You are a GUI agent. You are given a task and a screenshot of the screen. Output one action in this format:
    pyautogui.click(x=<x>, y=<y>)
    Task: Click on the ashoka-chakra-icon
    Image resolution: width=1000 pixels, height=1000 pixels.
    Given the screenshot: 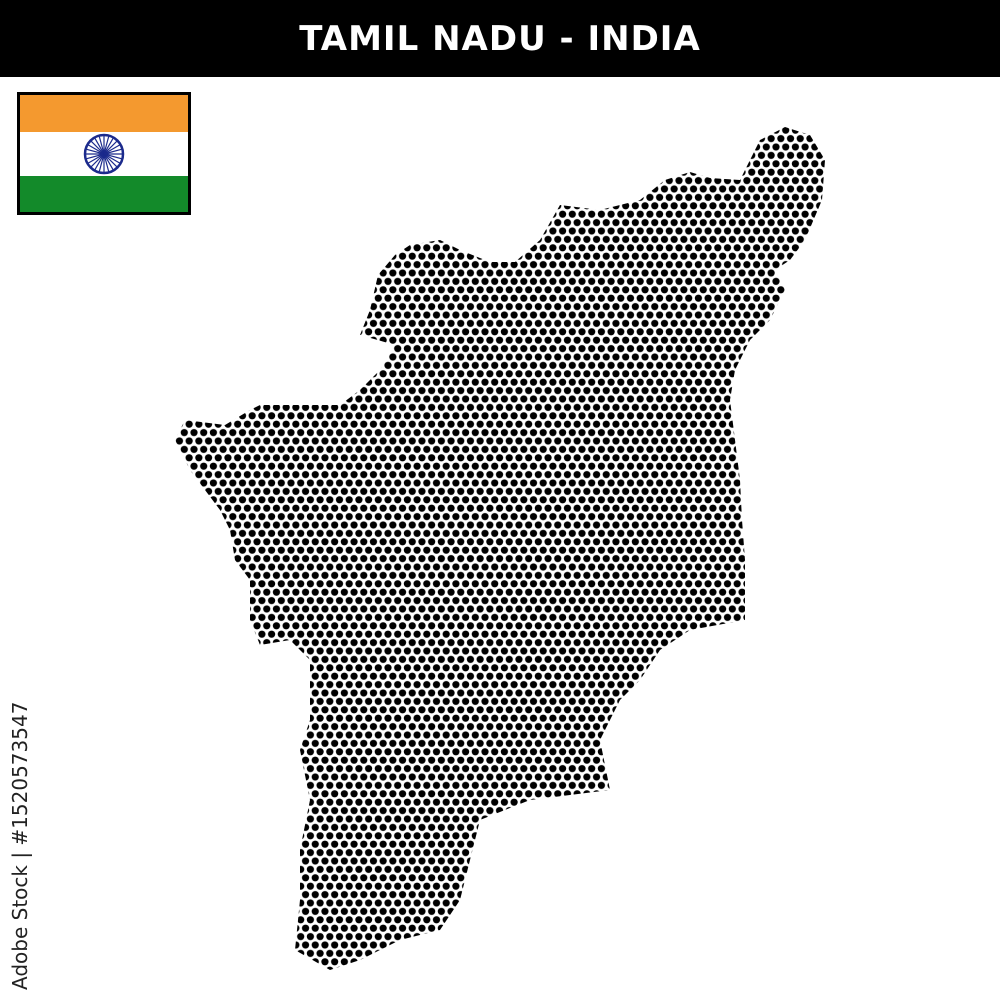 What is the action you would take?
    pyautogui.click(x=104, y=153)
    